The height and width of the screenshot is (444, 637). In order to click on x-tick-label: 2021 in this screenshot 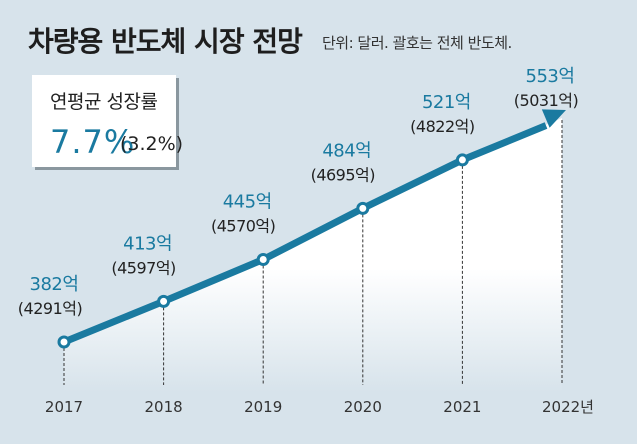, I will do `click(462, 407)`.